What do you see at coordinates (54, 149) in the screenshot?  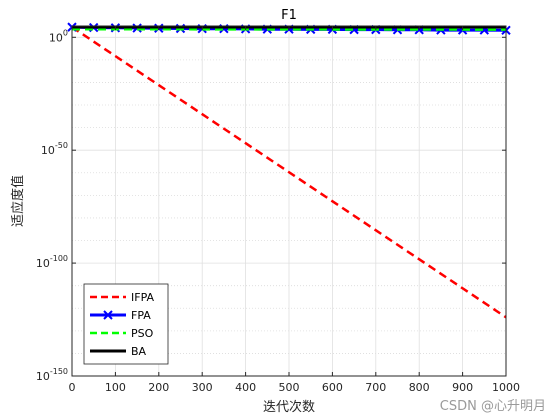 I see `y-tick-label: 10-50` at bounding box center [54, 149].